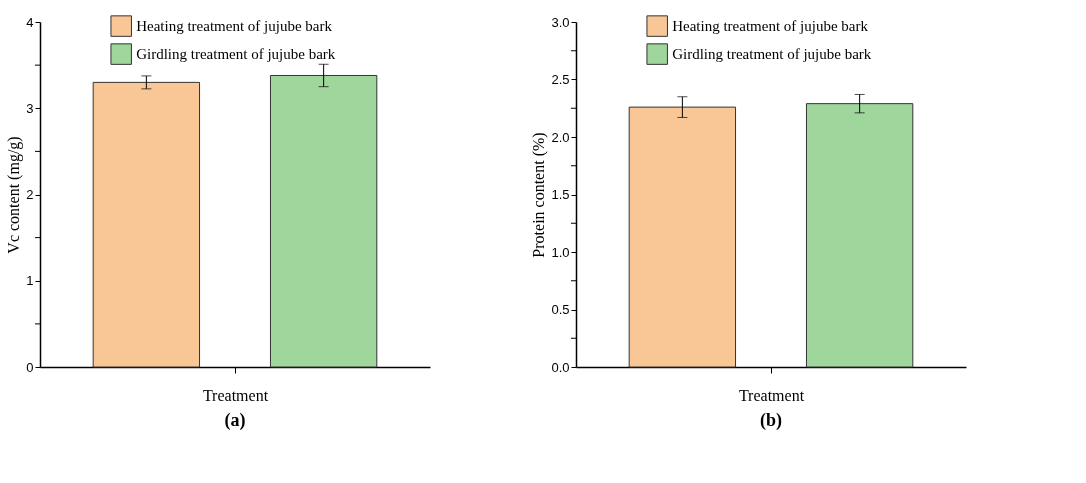 The height and width of the screenshot is (483, 1086). What do you see at coordinates (30, 22) in the screenshot?
I see `y-tick-label: 4` at bounding box center [30, 22].